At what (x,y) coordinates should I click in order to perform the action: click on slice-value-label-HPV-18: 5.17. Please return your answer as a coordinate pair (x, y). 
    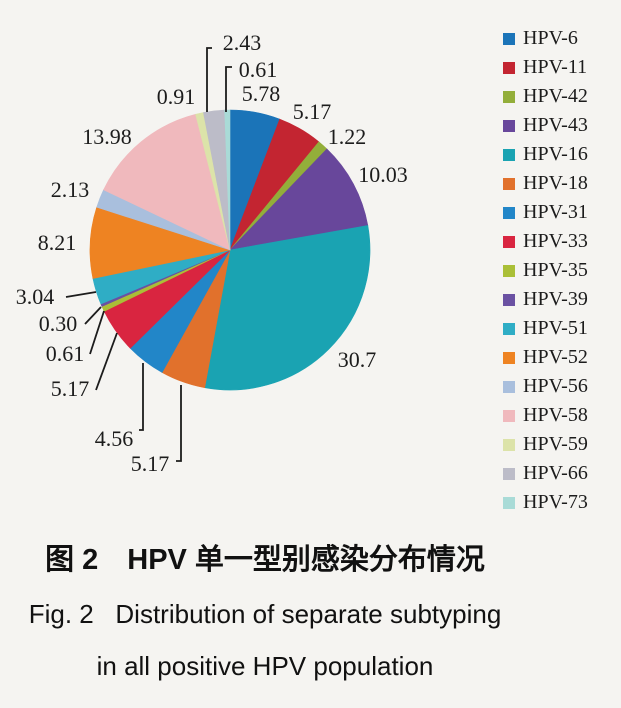
    Looking at the image, I should click on (150, 463).